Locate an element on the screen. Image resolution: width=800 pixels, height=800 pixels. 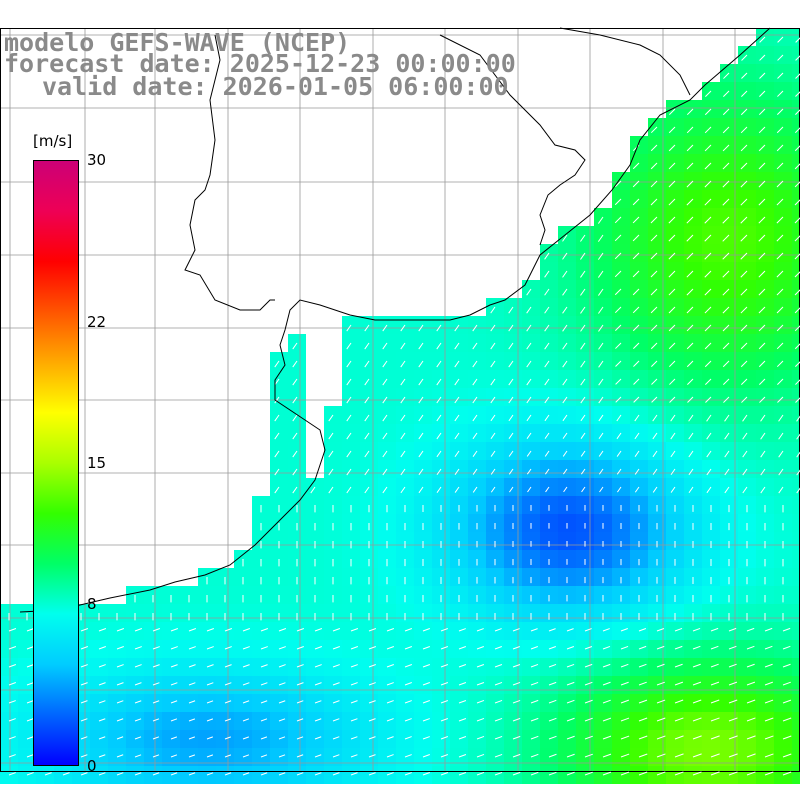
colorbar-tick-label: 0 is located at coordinates (92, 766).